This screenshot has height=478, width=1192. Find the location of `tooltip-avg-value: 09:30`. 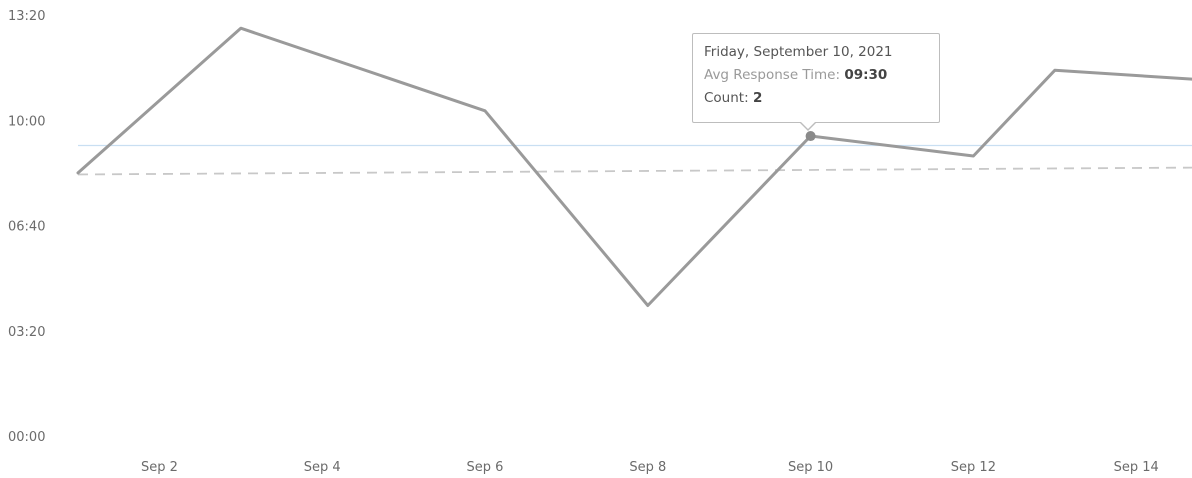

tooltip-avg-value: 09:30 is located at coordinates (866, 75).